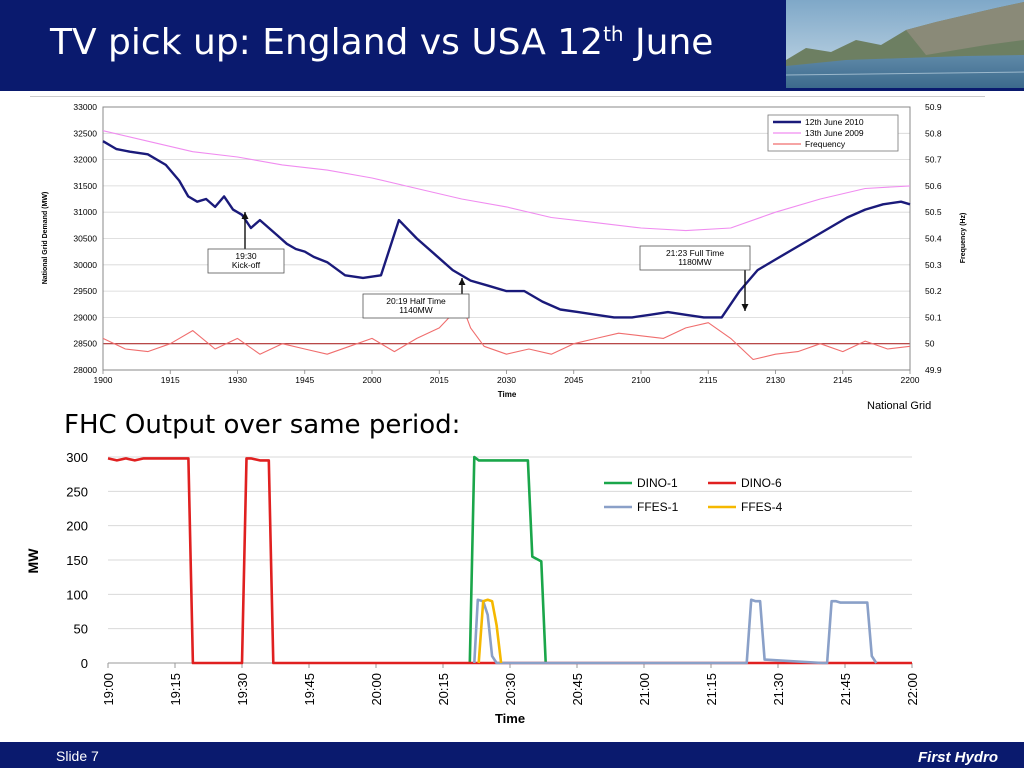 The width and height of the screenshot is (1024, 768). Describe the element at coordinates (512, 89) in the screenshot. I see `header-rule` at that location.